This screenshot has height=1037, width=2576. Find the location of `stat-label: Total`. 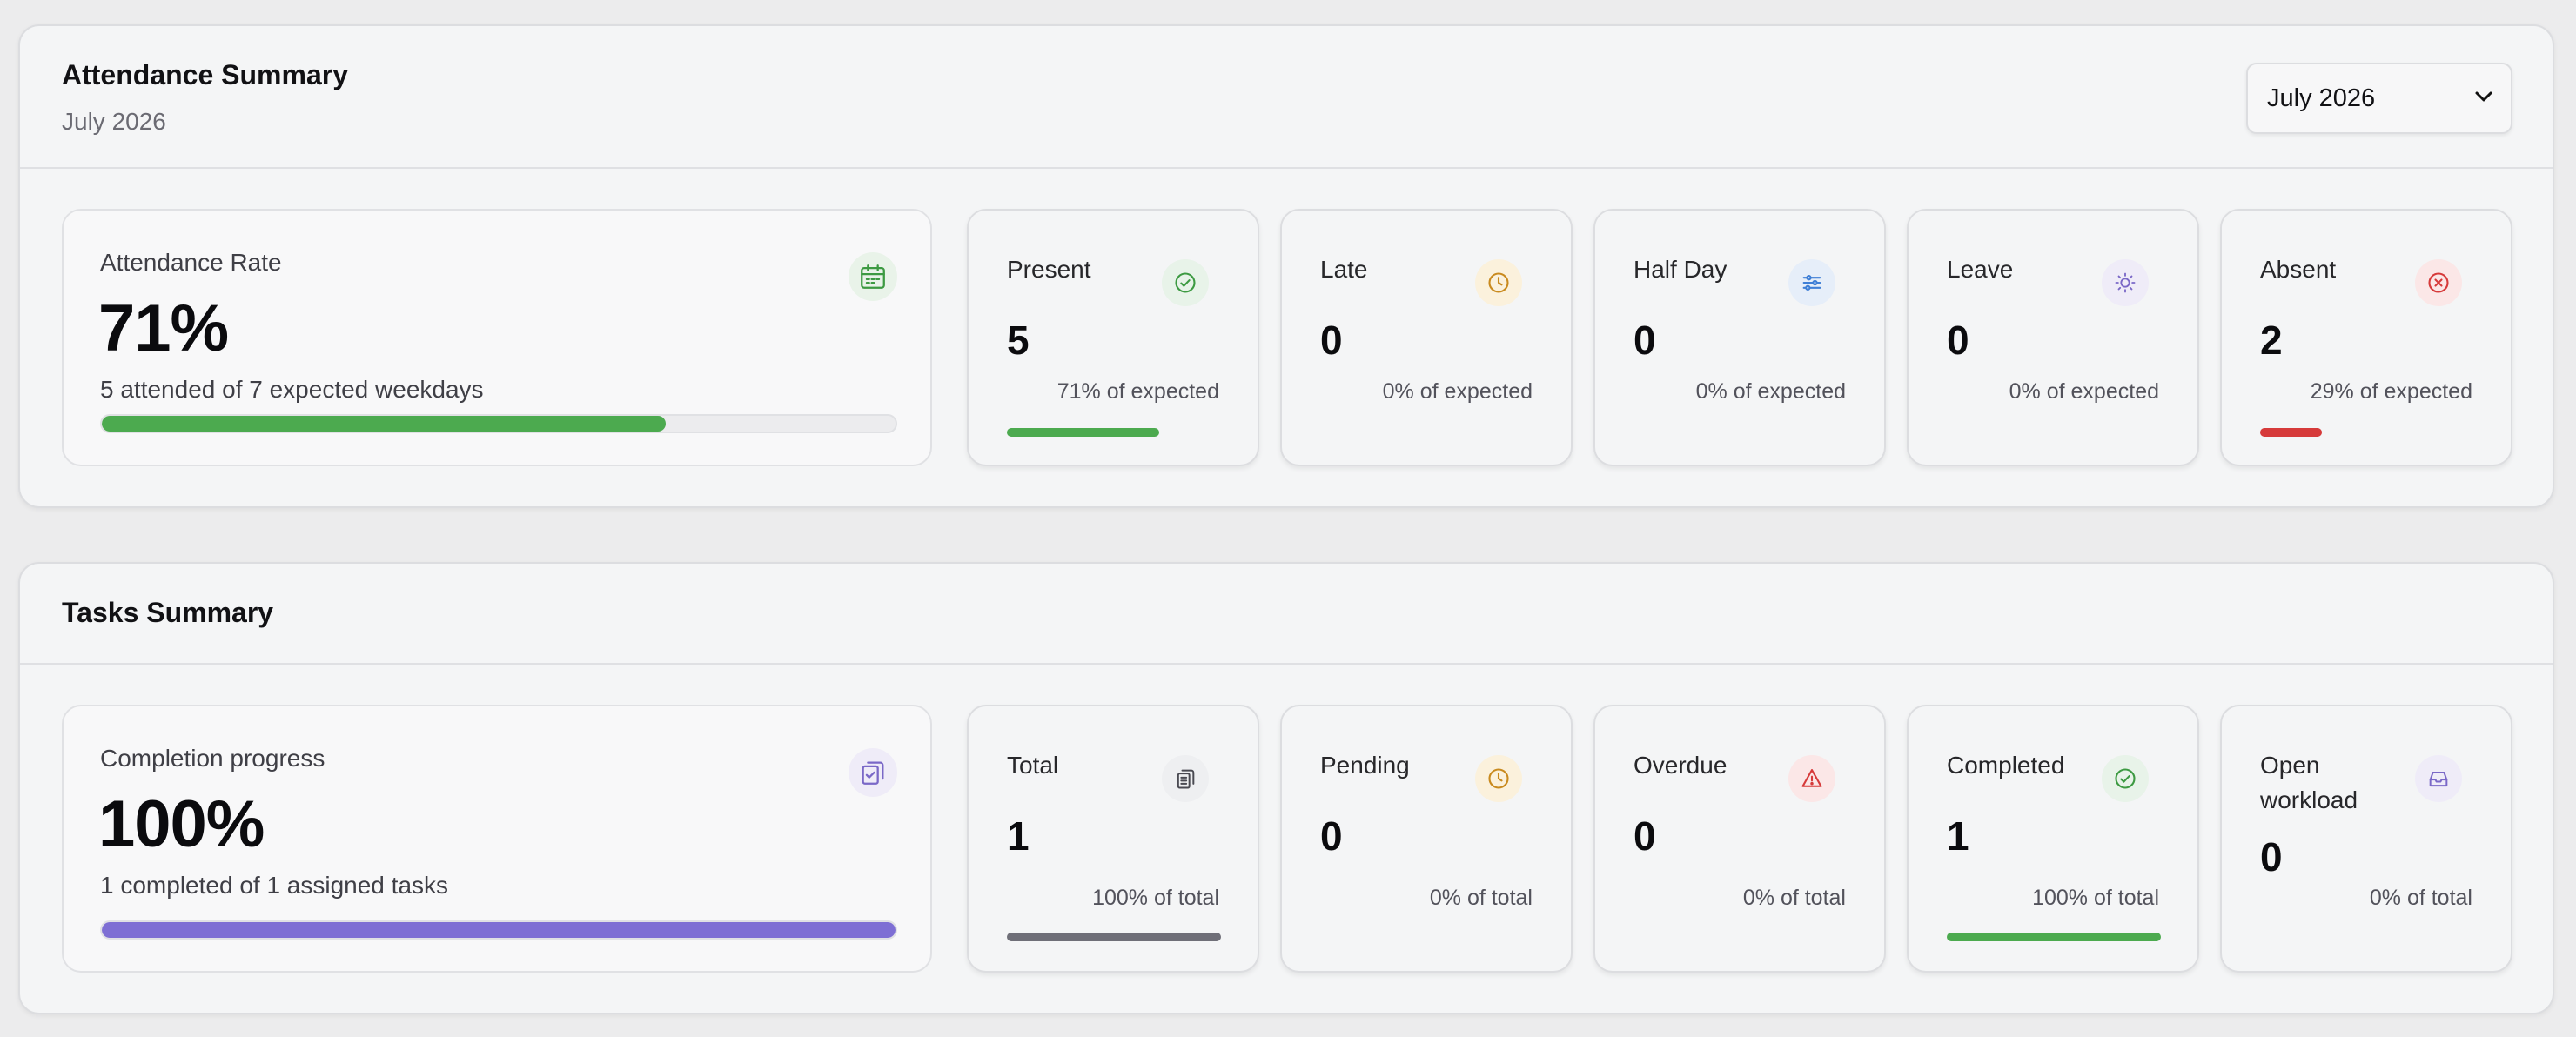

stat-label: Total is located at coordinates (1033, 765).